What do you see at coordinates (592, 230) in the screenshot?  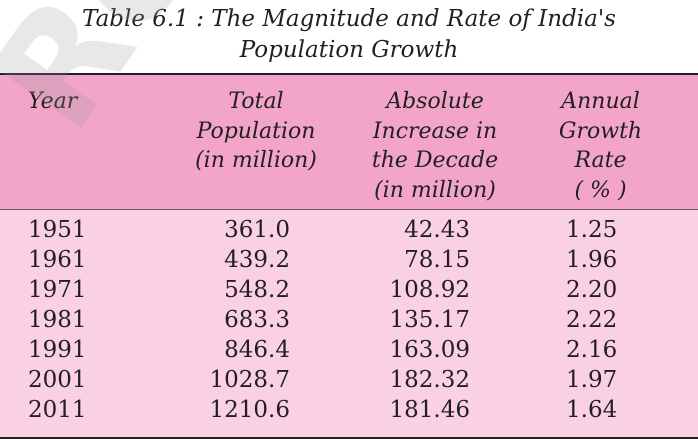 I see `cell-growth-rate: 1.25` at bounding box center [592, 230].